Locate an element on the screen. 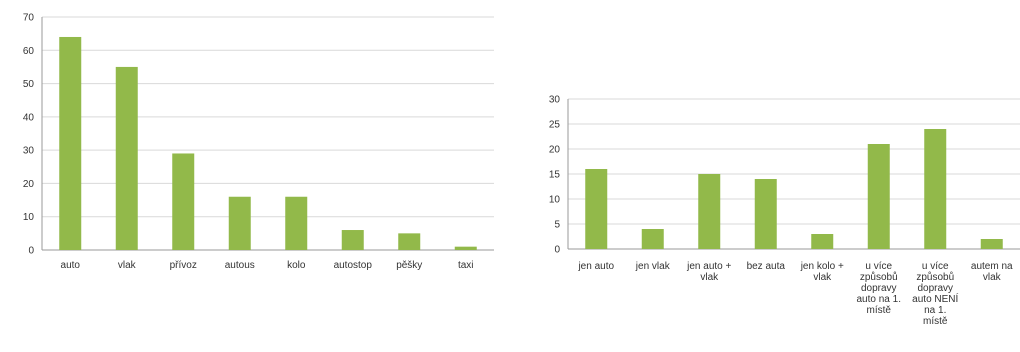  x-category-label-line: jen auto is located at coordinates (595, 266).